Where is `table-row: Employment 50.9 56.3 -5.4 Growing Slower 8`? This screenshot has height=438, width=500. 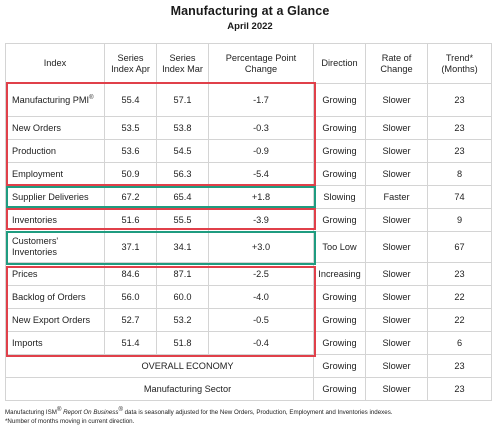
table-row: Employment 50.9 56.3 -5.4 Growing Slower 8 is located at coordinates (248, 174).